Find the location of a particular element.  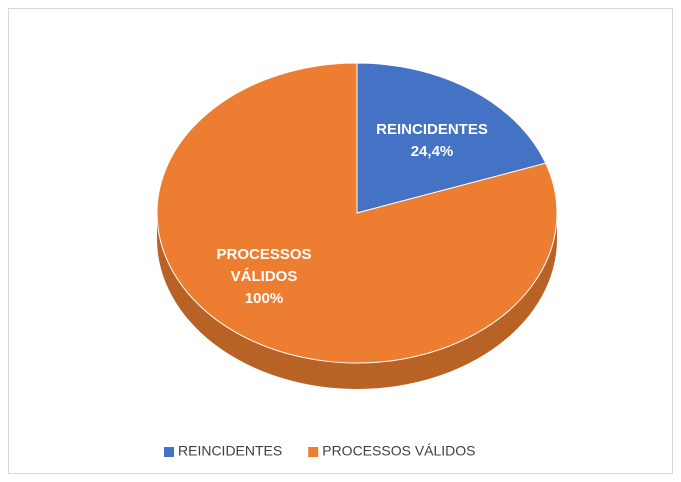

slice-value: 100% is located at coordinates (264, 298).